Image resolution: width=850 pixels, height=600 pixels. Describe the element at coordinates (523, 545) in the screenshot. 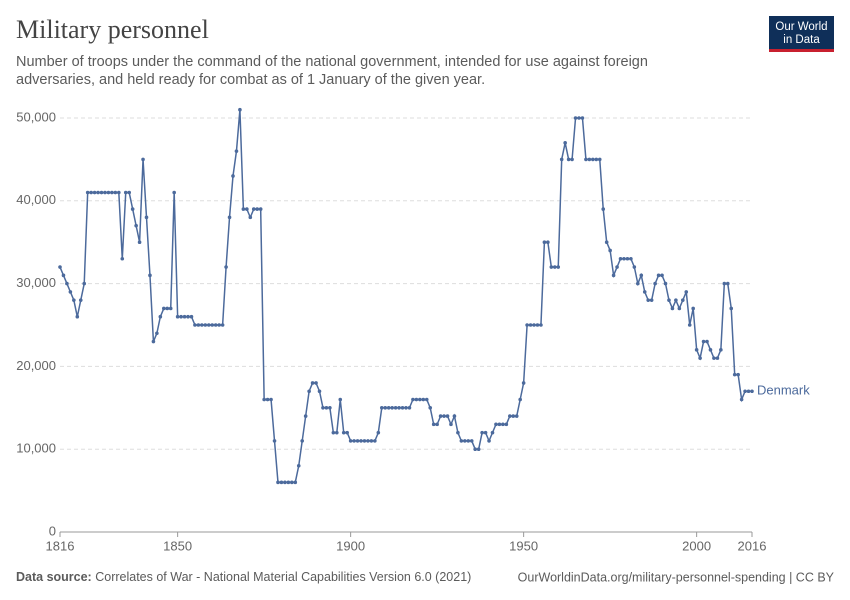

I see `x-tick-label: 1950` at that location.